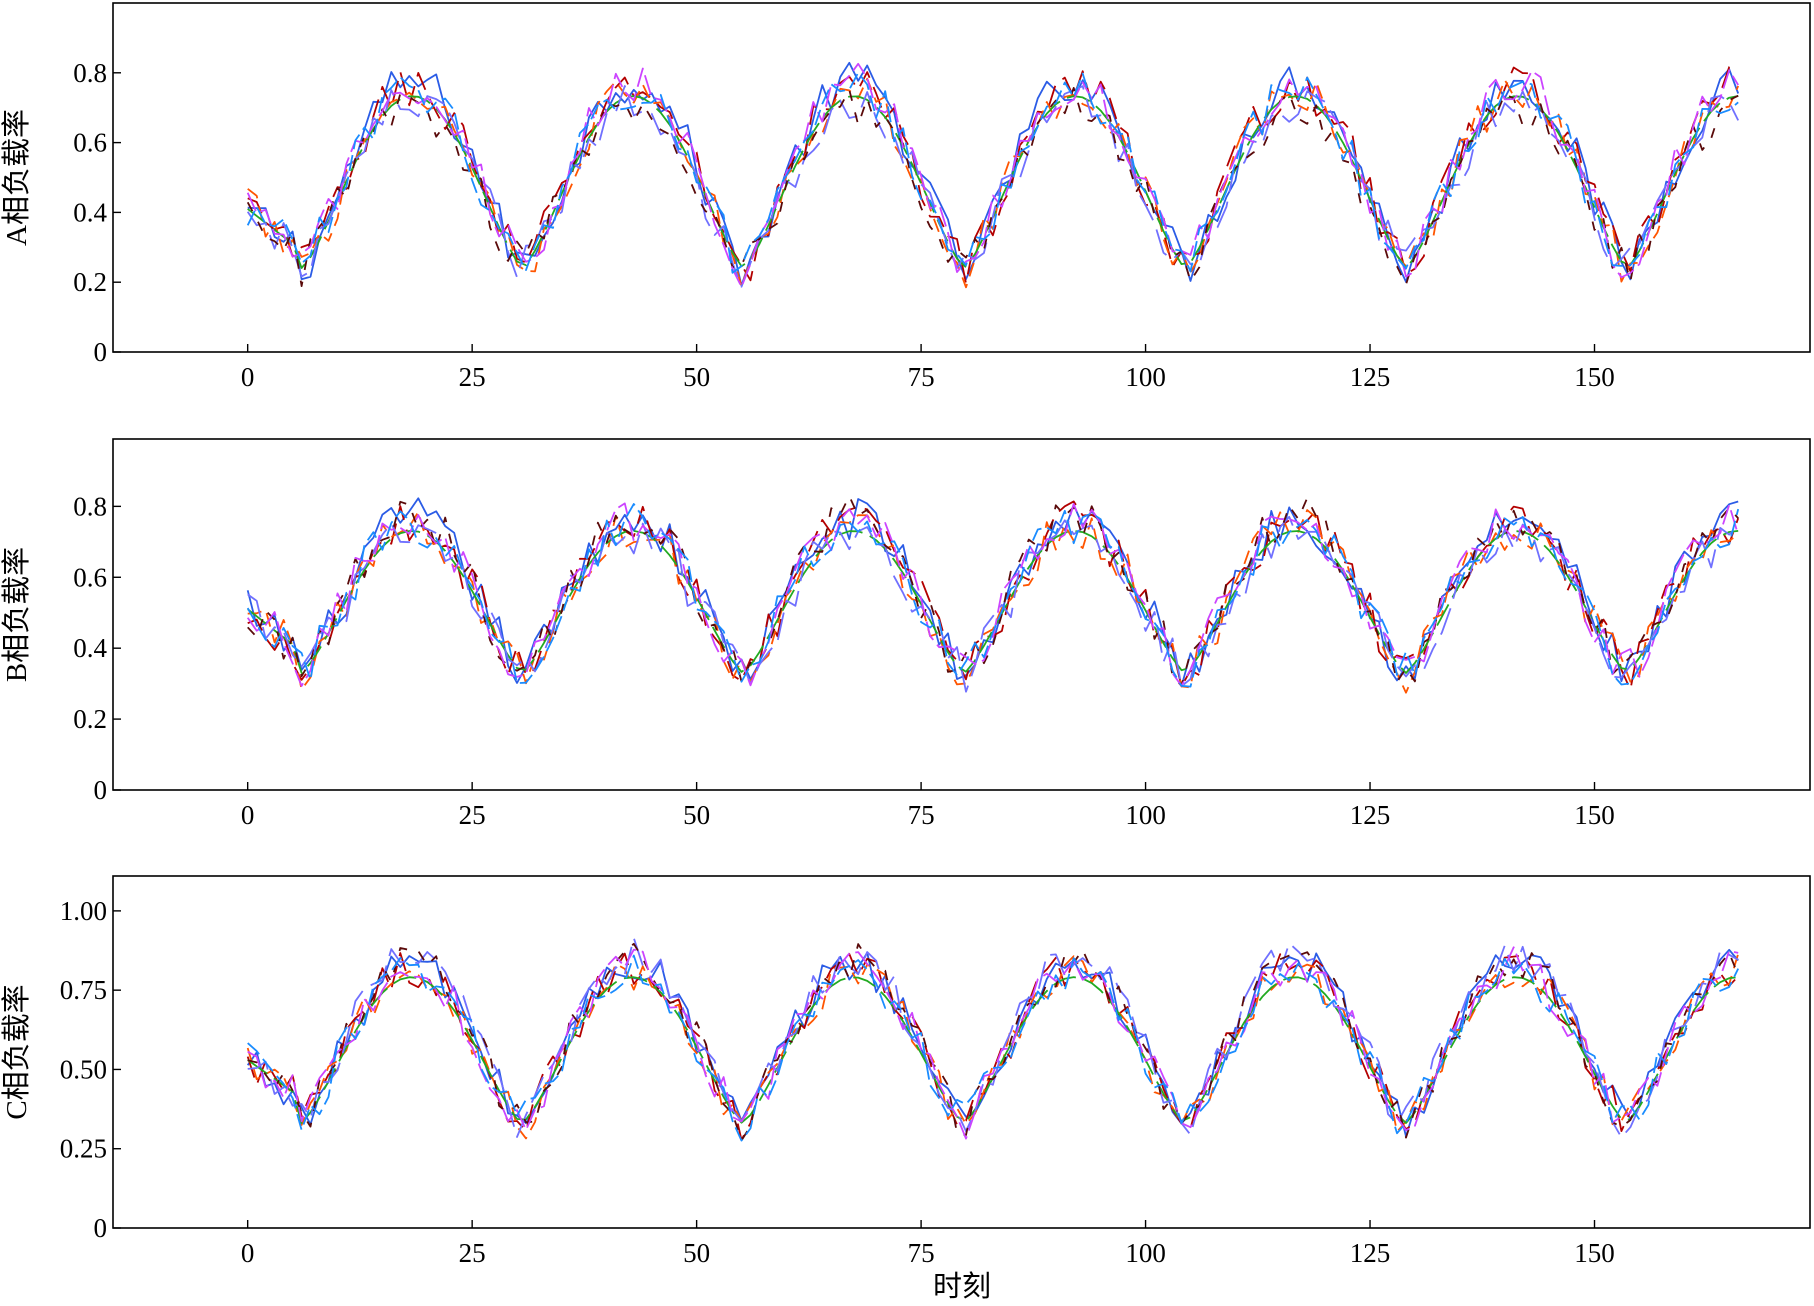 Image resolution: width=1814 pixels, height=1306 pixels. What do you see at coordinates (83, 1069) in the screenshot?
I see `y-tick-label: 0.50` at bounding box center [83, 1069].